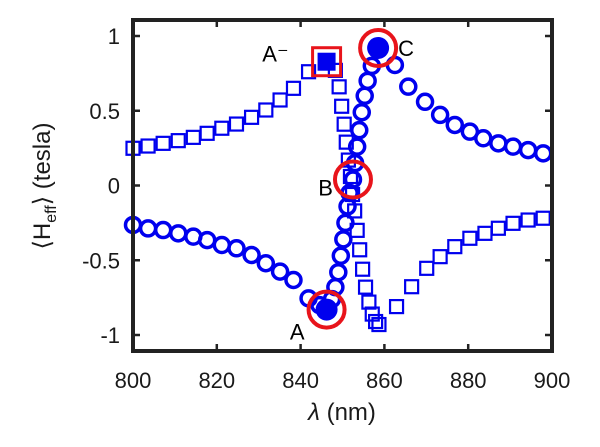  Describe the element at coordinates (468, 380) in the screenshot. I see `x-tick-label: 880` at that location.